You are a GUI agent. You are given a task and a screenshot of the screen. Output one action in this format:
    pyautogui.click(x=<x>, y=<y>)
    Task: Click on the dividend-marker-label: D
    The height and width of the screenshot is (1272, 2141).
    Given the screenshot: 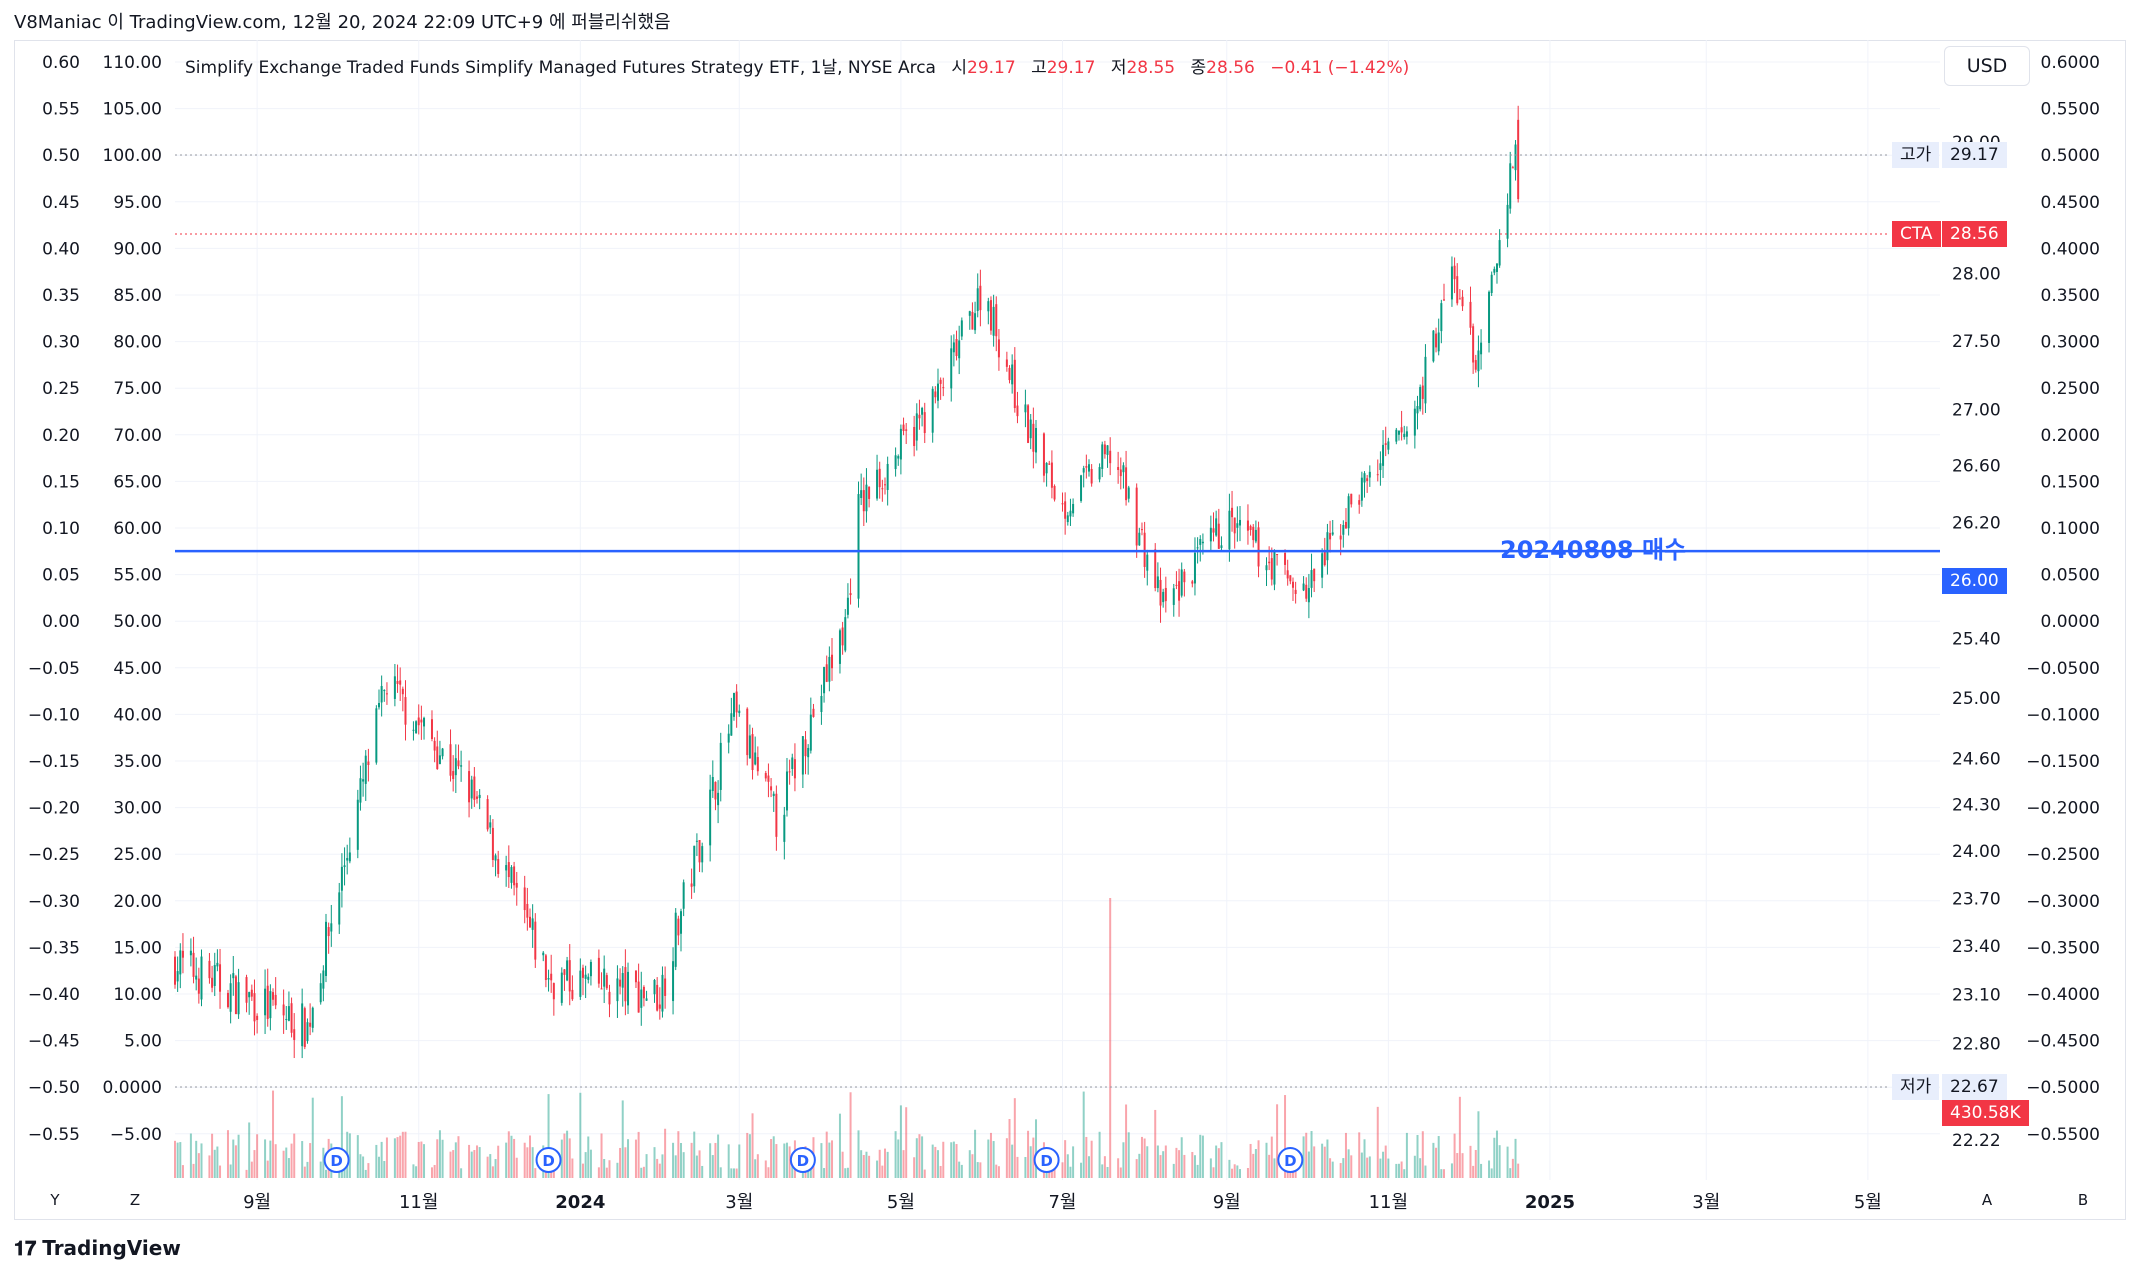 What is the action you would take?
    pyautogui.click(x=1290, y=1161)
    